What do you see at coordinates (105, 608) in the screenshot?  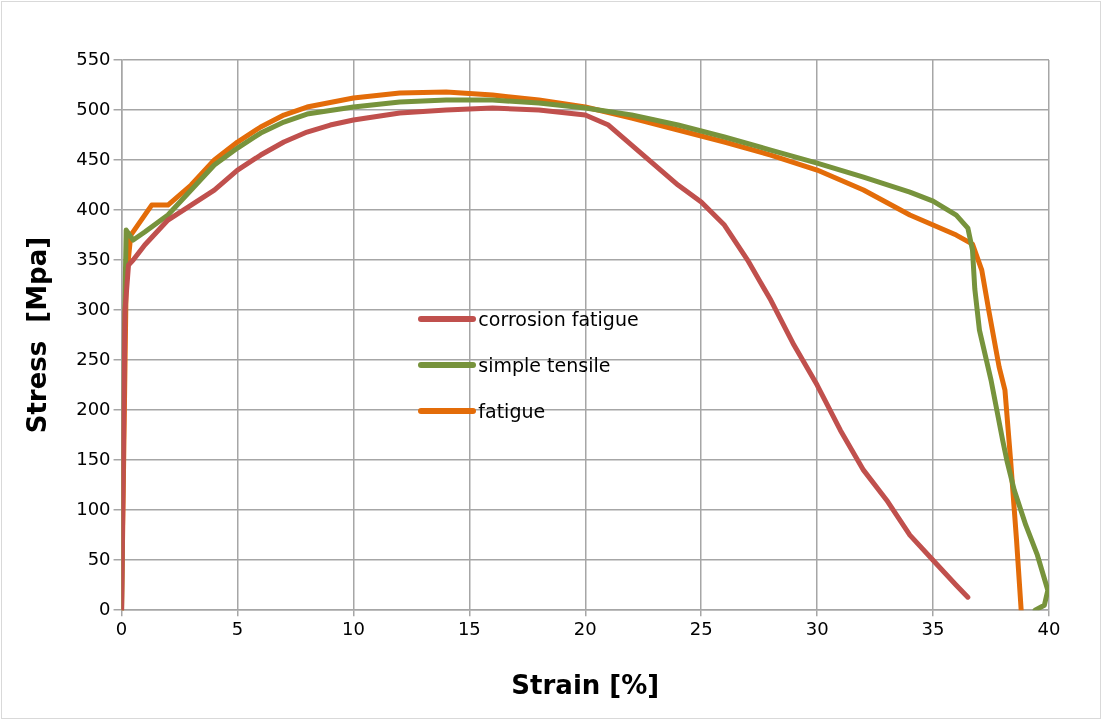 I see `y-tick-label: 0` at bounding box center [105, 608].